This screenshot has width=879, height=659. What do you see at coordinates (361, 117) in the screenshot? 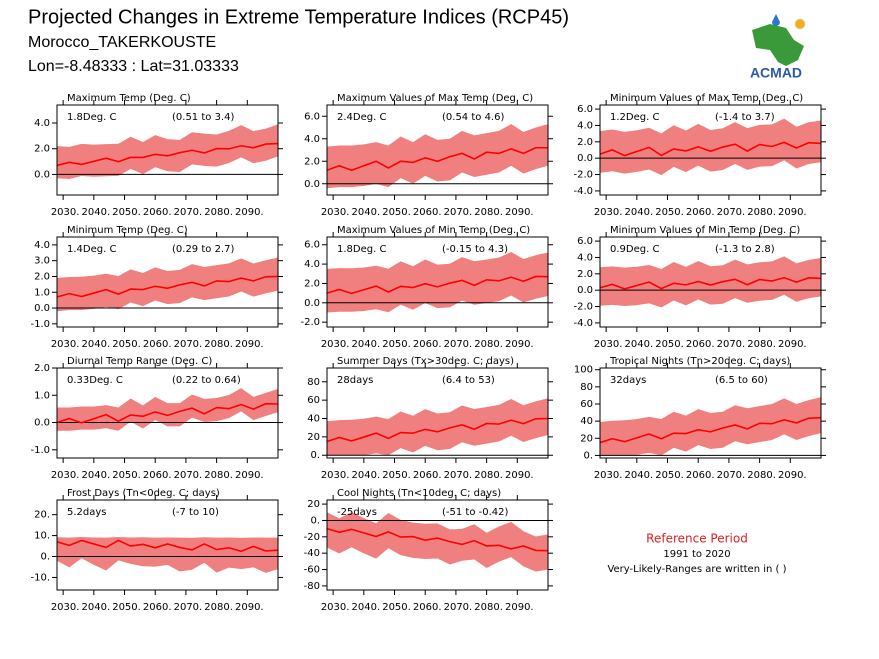
I see `panel-stat: 2.4Deg. C` at bounding box center [361, 117].